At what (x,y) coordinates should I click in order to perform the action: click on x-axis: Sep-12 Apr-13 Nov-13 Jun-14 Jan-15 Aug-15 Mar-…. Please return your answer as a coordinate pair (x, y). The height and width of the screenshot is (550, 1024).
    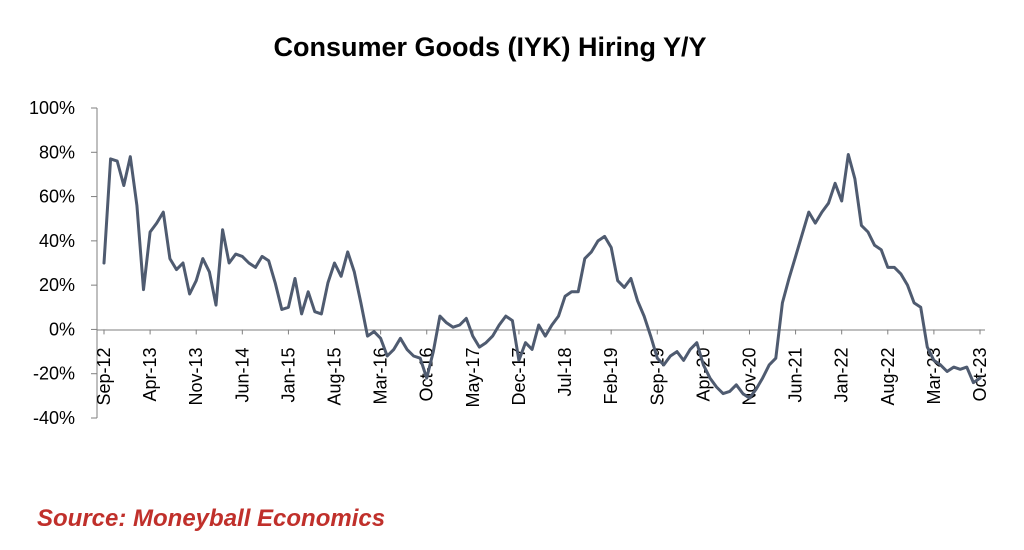
    Looking at the image, I should click on (542, 368).